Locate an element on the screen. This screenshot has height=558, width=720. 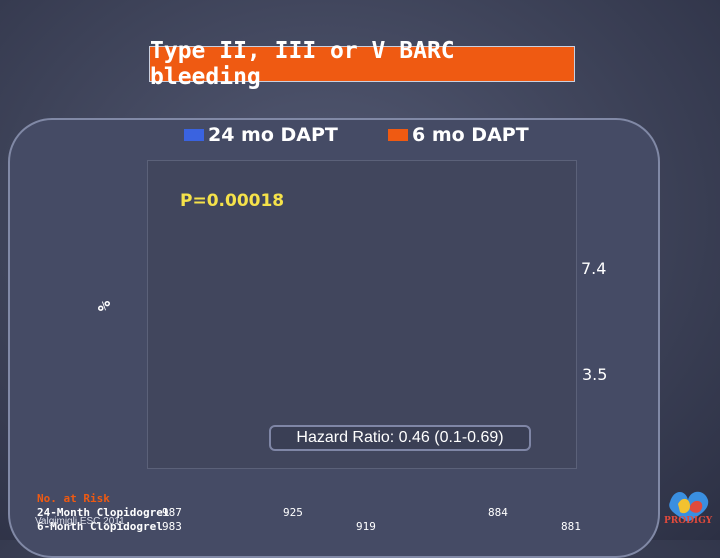
risk-value-24mo-1: 987 is located at coordinates (172, 512).